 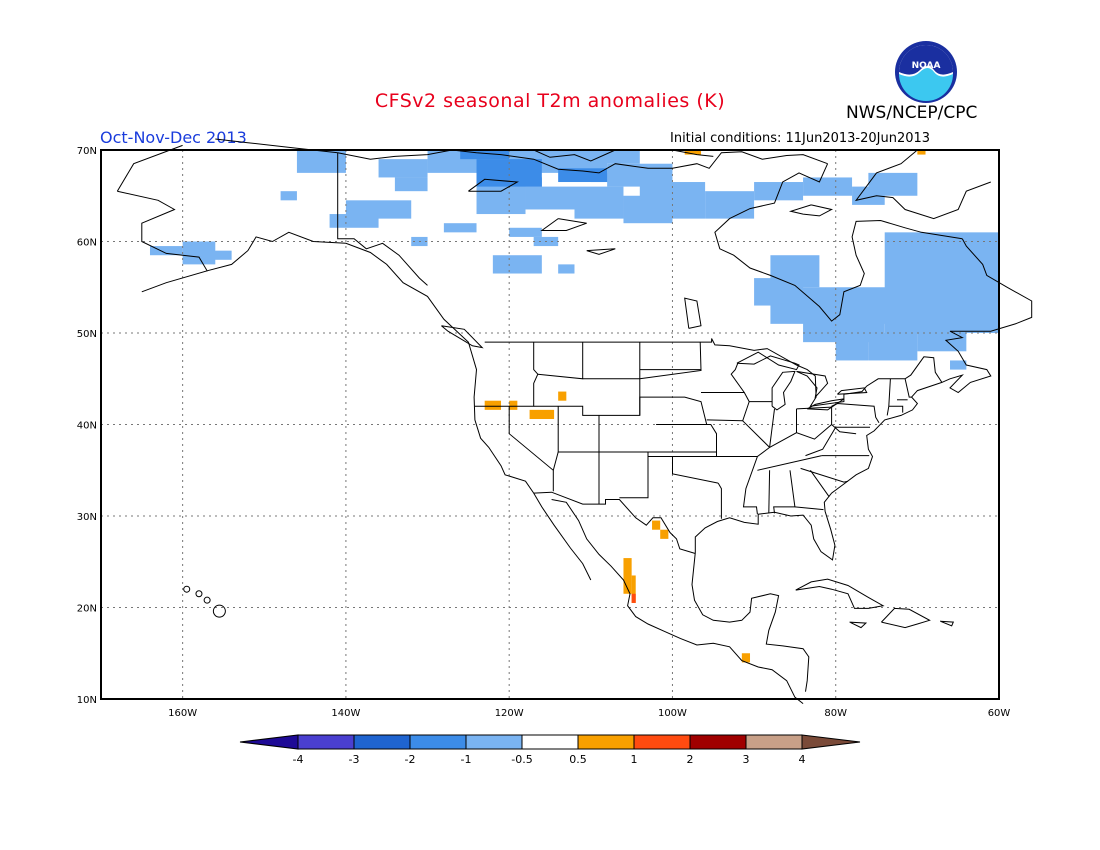 I want to click on latitude-tick-label: 20N, so click(x=87, y=609).